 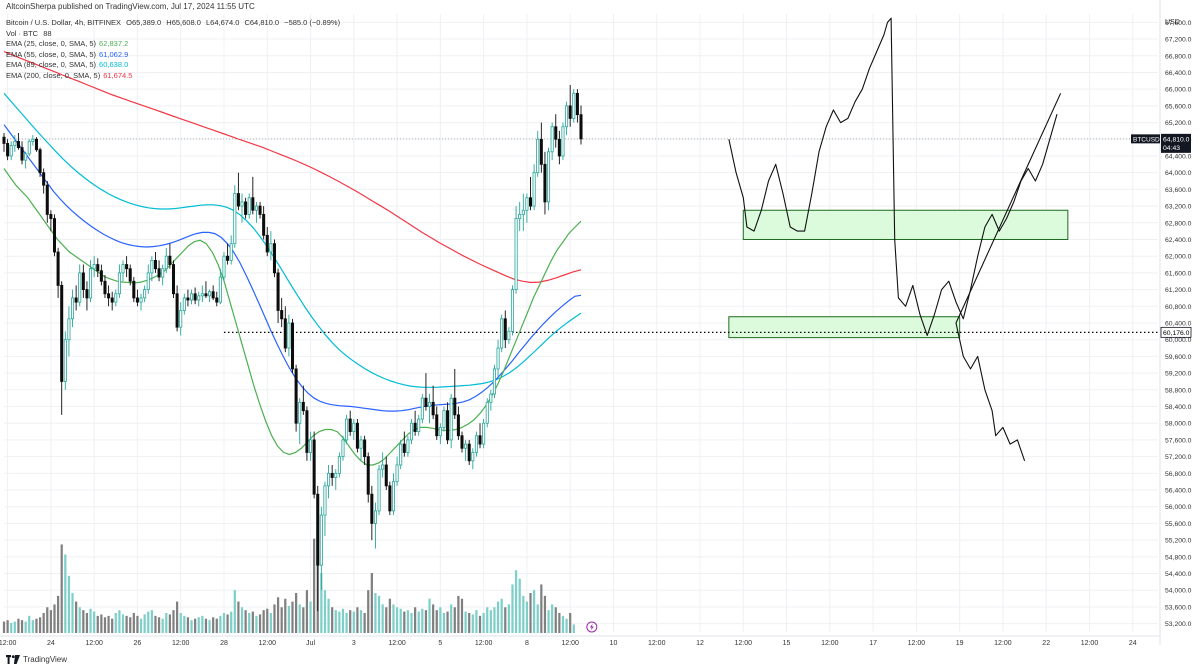 I want to click on time-tick-label: 28, so click(x=224, y=643).